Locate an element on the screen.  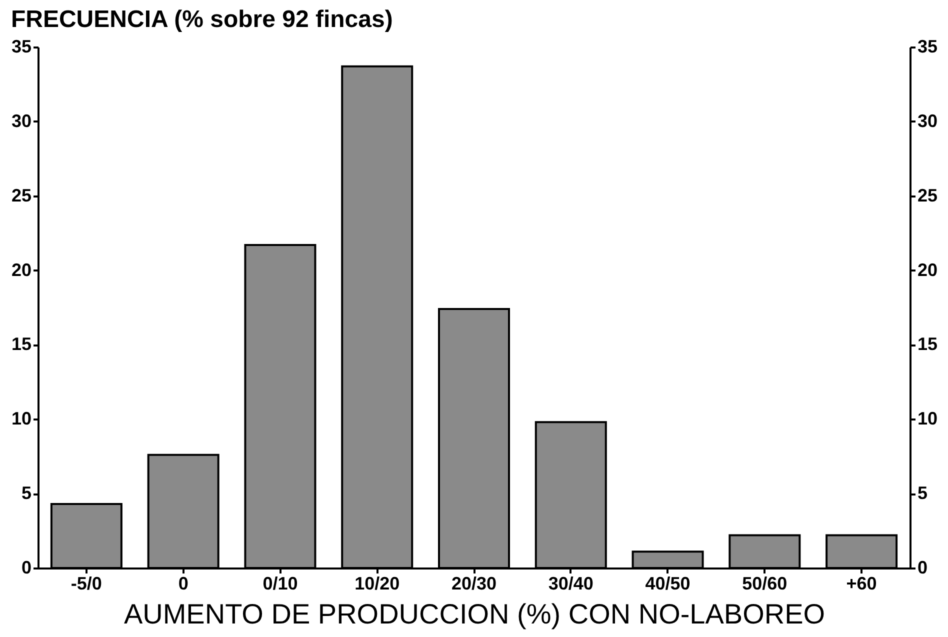
x-tick-label: 0 is located at coordinates (183, 584).